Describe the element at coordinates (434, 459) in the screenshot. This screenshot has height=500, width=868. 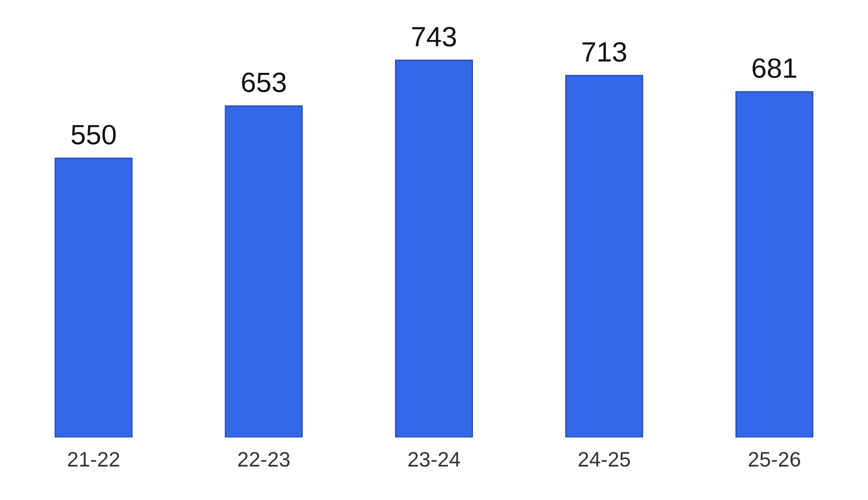
I see `x-tick-label: 23-24` at that location.